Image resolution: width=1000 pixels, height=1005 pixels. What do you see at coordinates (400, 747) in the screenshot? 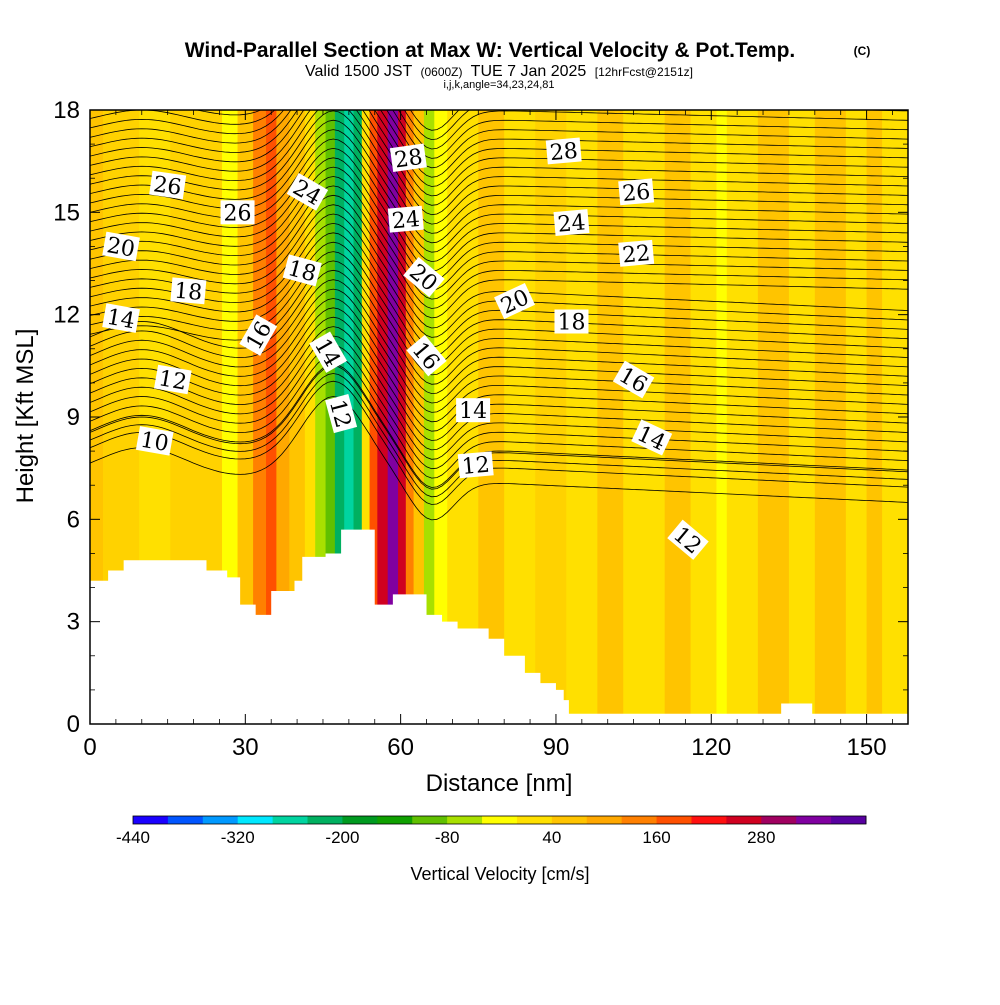
I see `x-tick-label: 60` at bounding box center [400, 747].